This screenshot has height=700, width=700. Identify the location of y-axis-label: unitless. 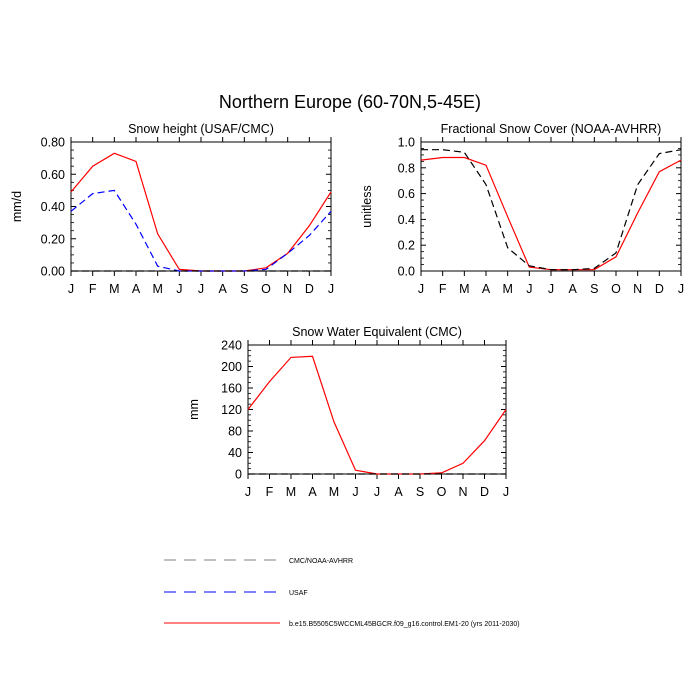
(367, 206).